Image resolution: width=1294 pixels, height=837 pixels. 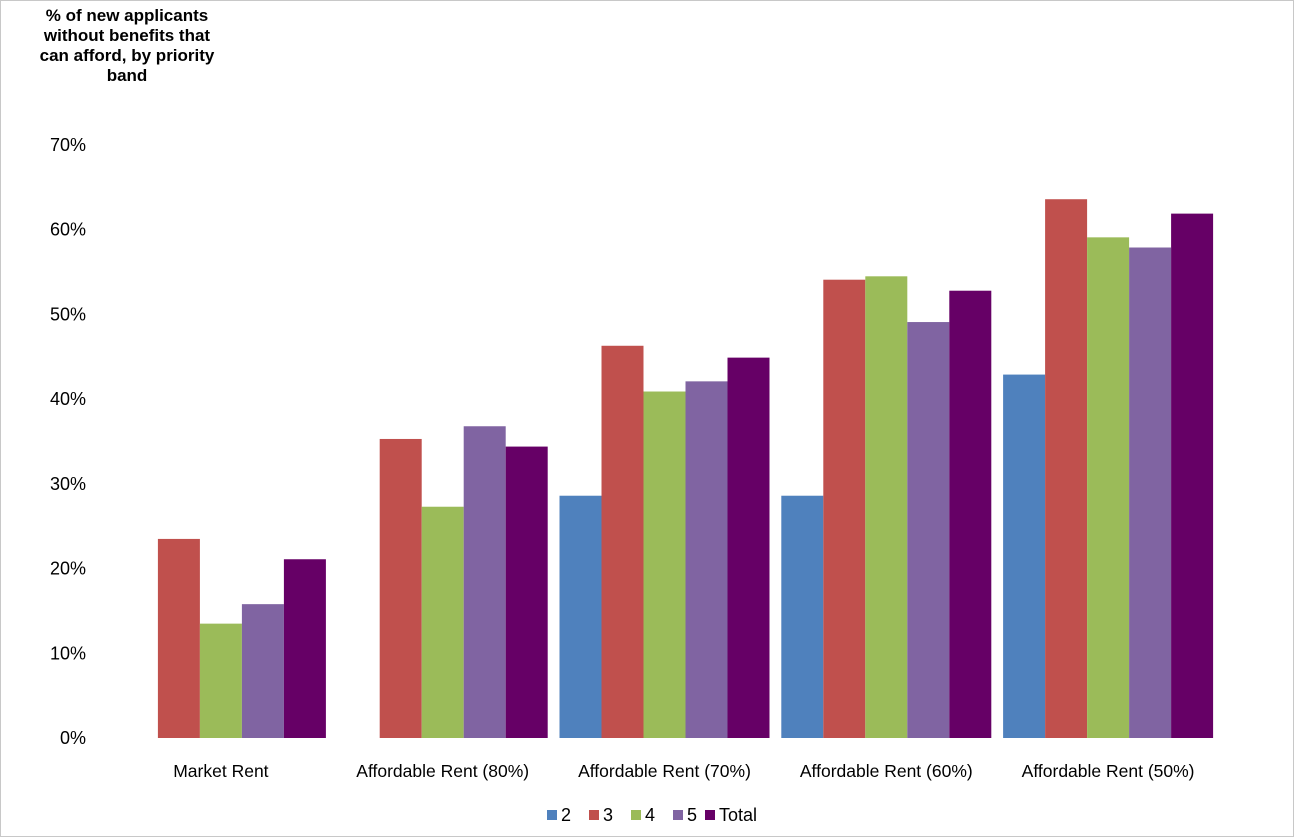 What do you see at coordinates (664, 771) in the screenshot?
I see `x-category-label: Affordable Rent (70%)` at bounding box center [664, 771].